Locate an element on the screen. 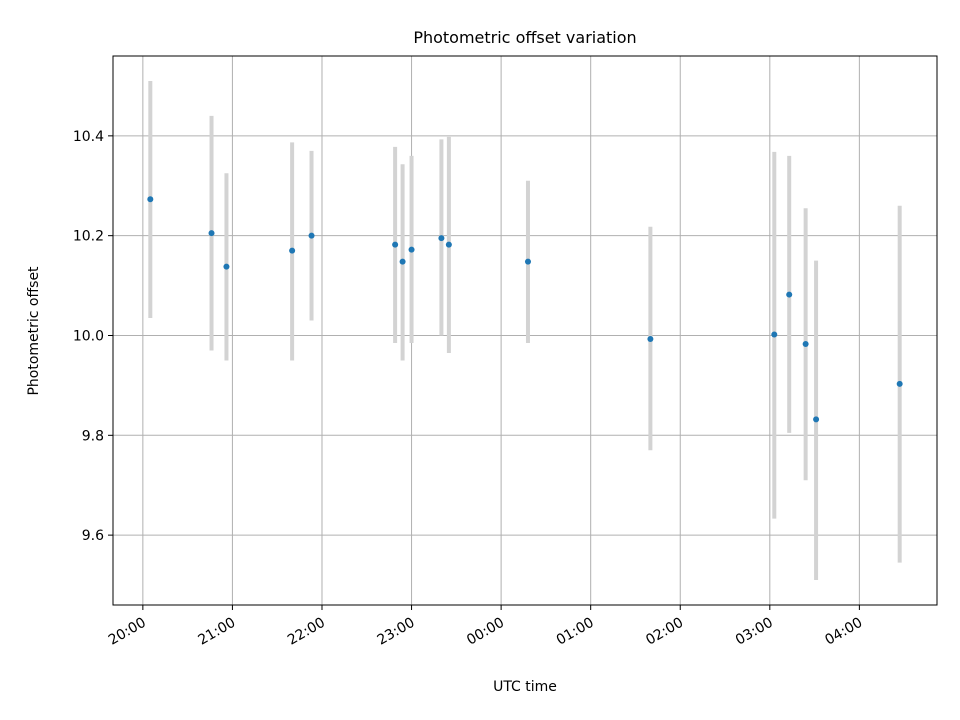 The height and width of the screenshot is (720, 960). chart-title: Photometric offset variation is located at coordinates (524, 37).